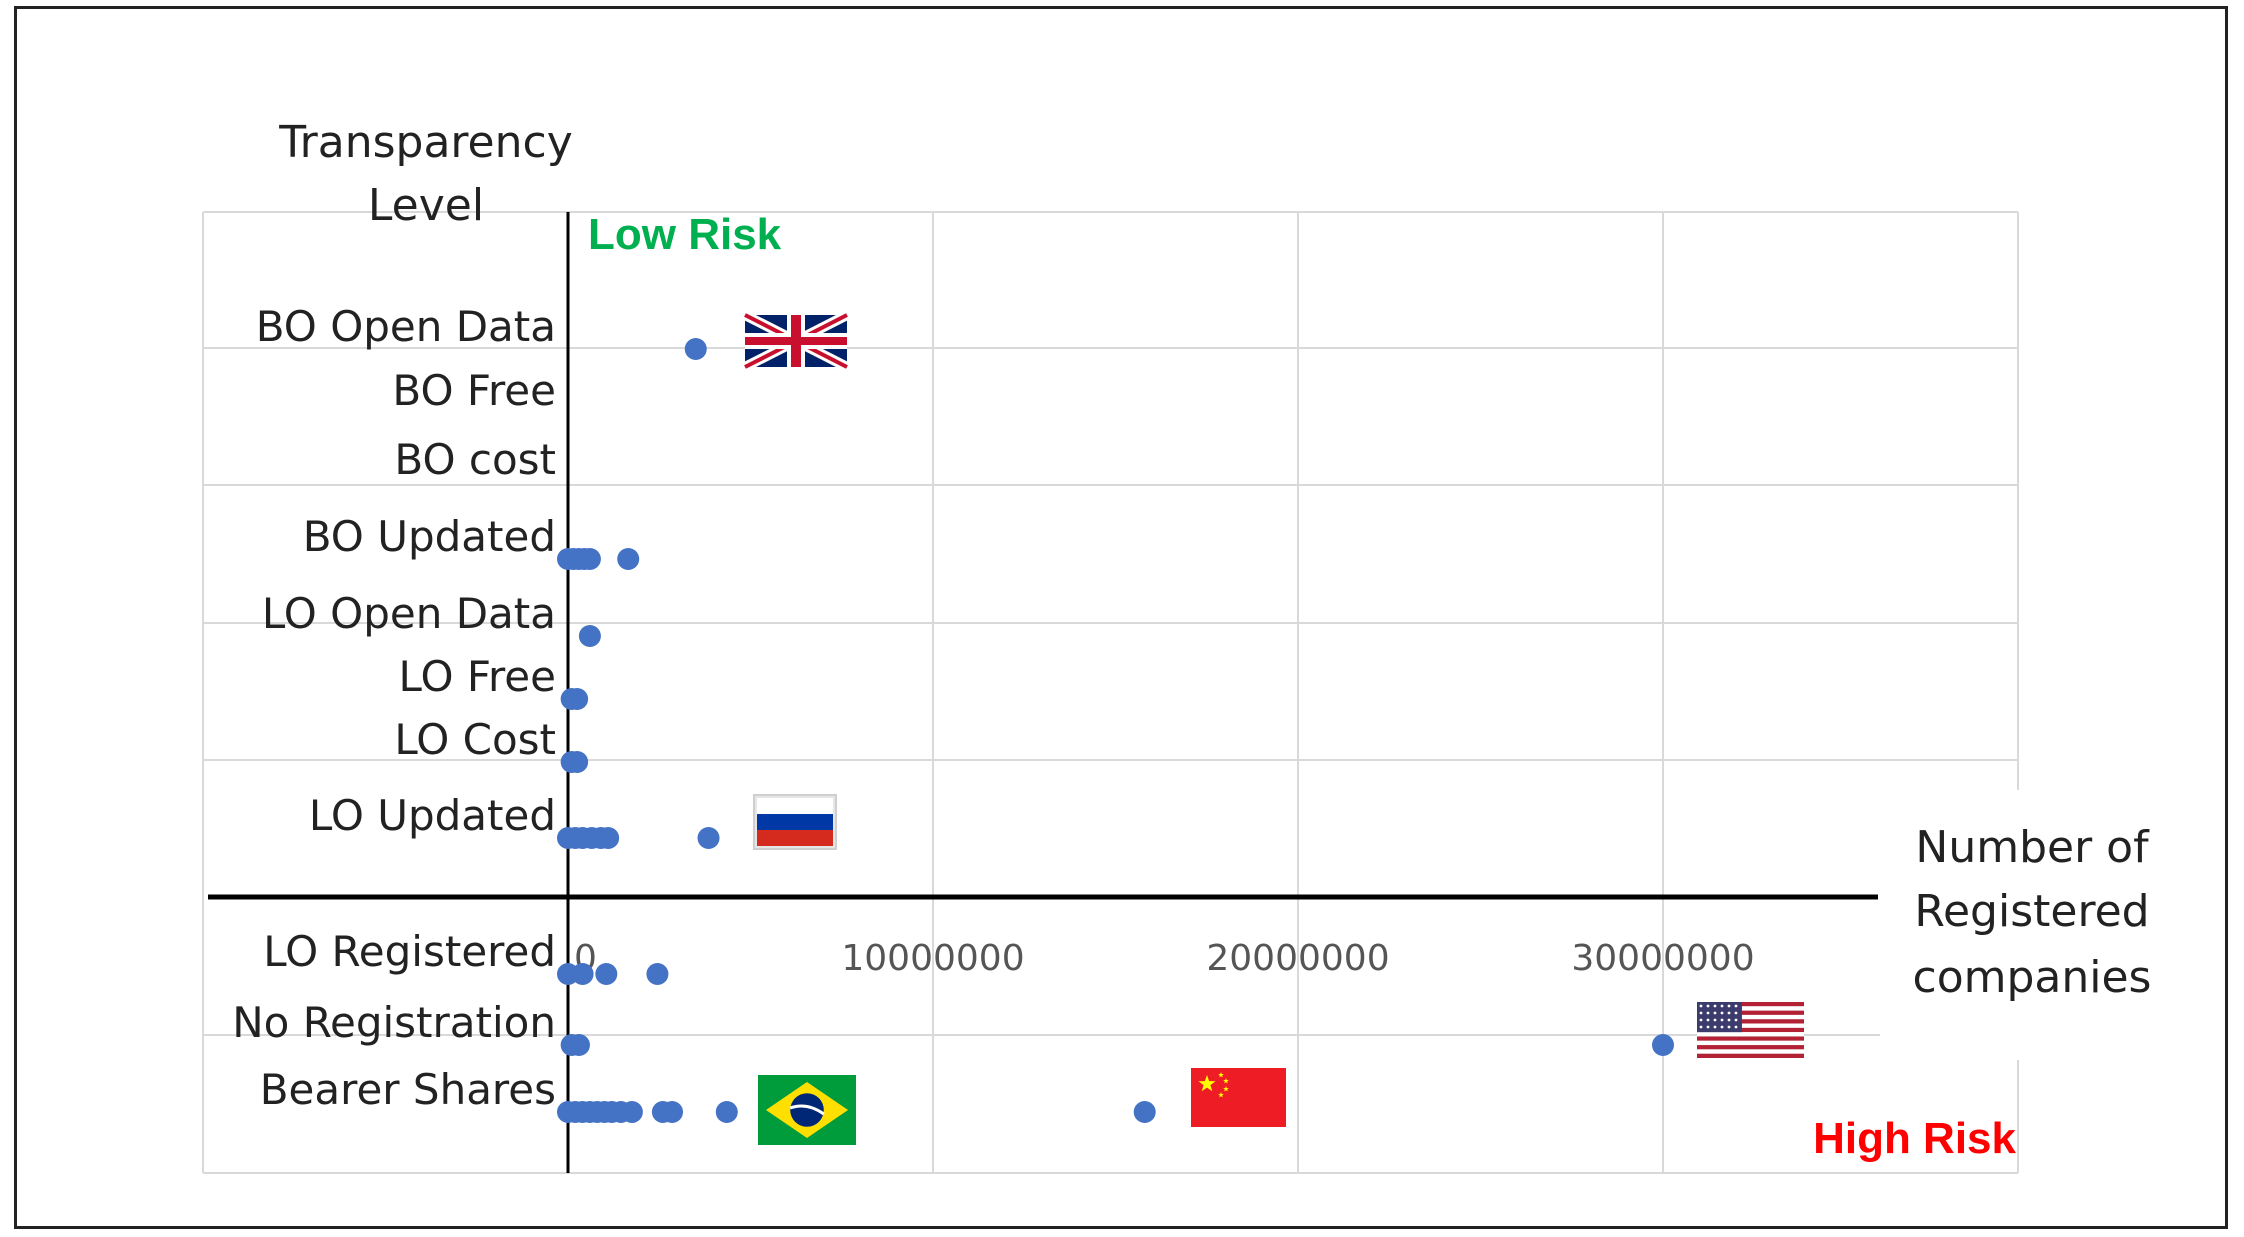  Describe the element at coordinates (406, 326) in the screenshot. I see `category-label: BO Open Data` at that location.